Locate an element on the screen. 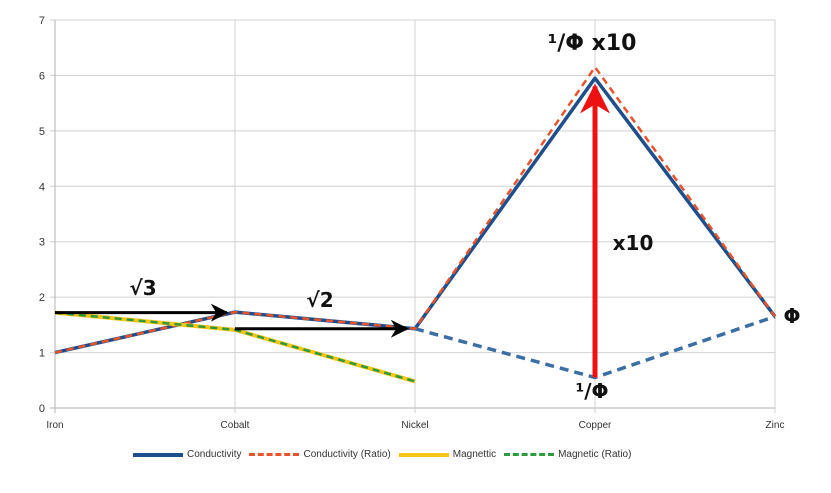 This screenshot has width=831, height=493. x-tick-label: Copper is located at coordinates (595, 425).